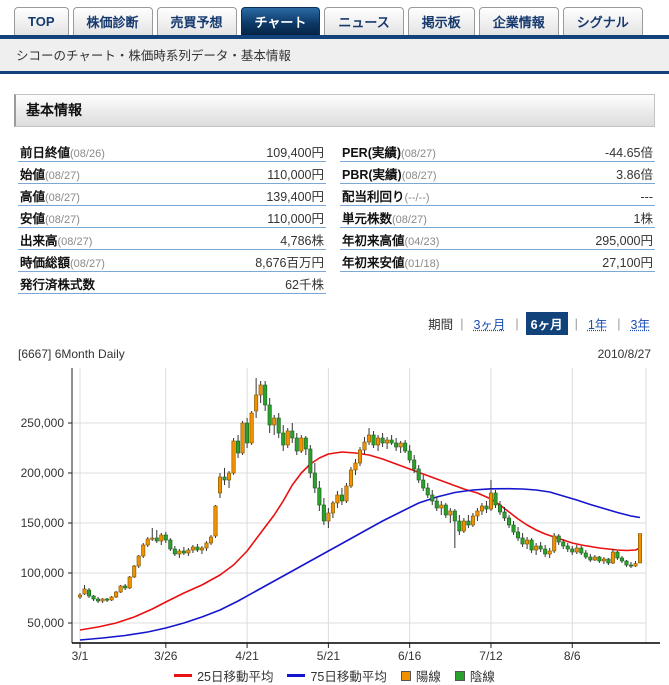 This screenshot has height=685, width=669. What do you see at coordinates (235, 677) in the screenshot?
I see `legend-label: 25日移動平均` at bounding box center [235, 677].